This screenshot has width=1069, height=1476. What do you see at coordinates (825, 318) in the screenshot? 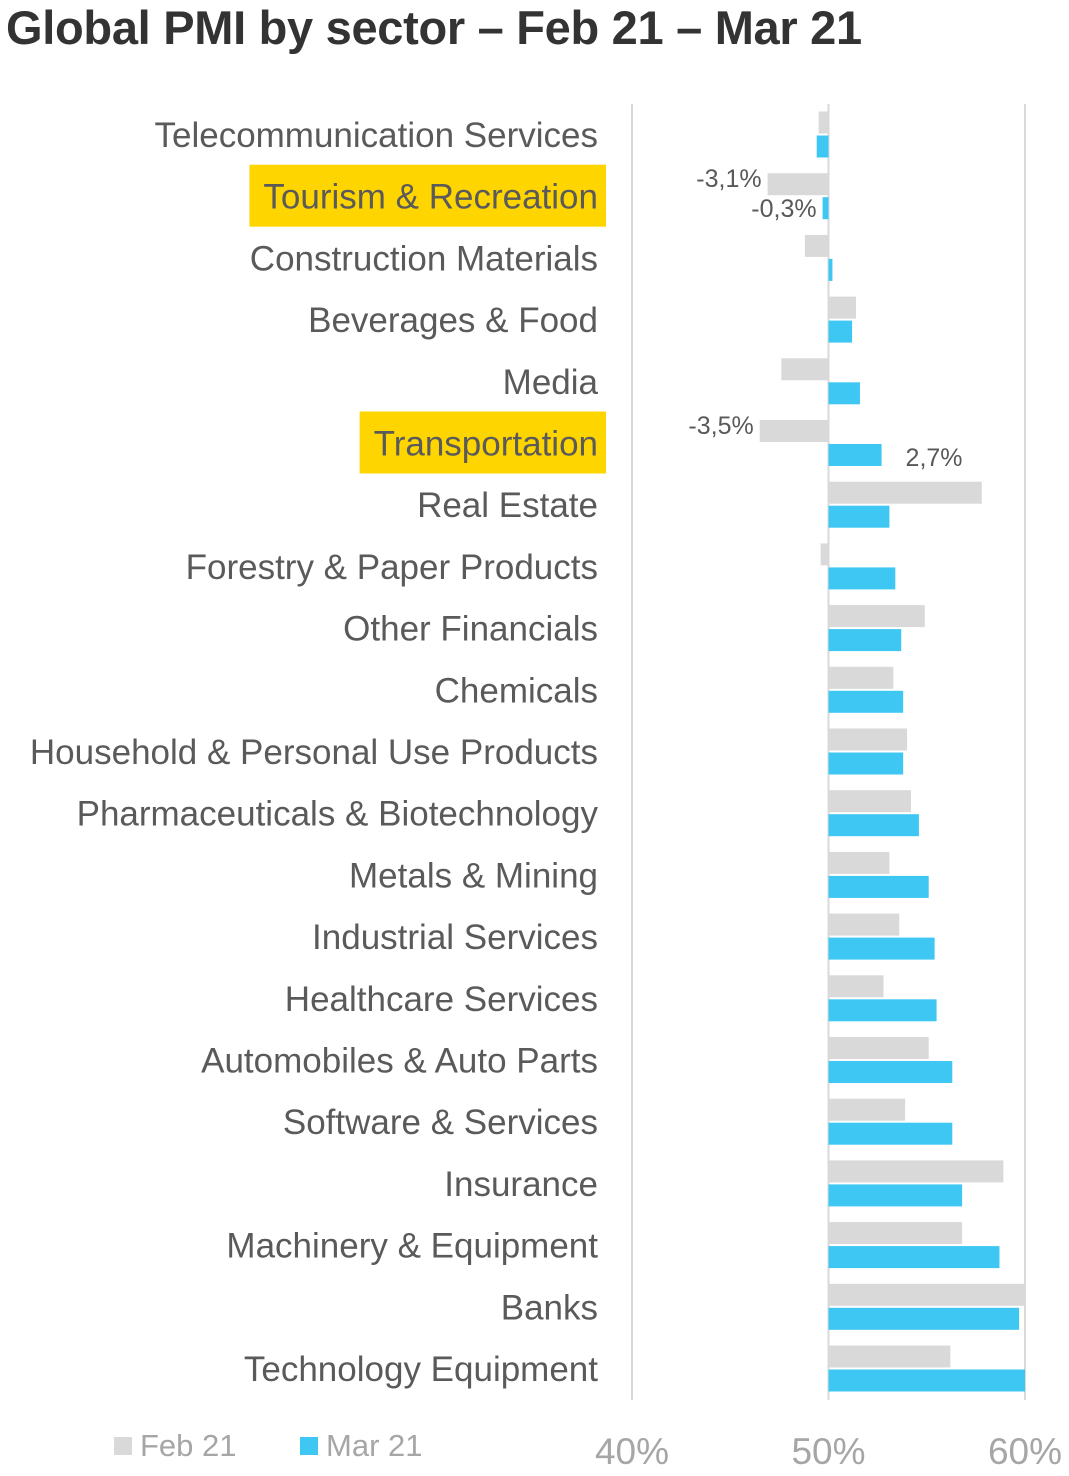
I see `data-labels: -3,1%-0,3% -3,5% 2,7%` at bounding box center [825, 318].